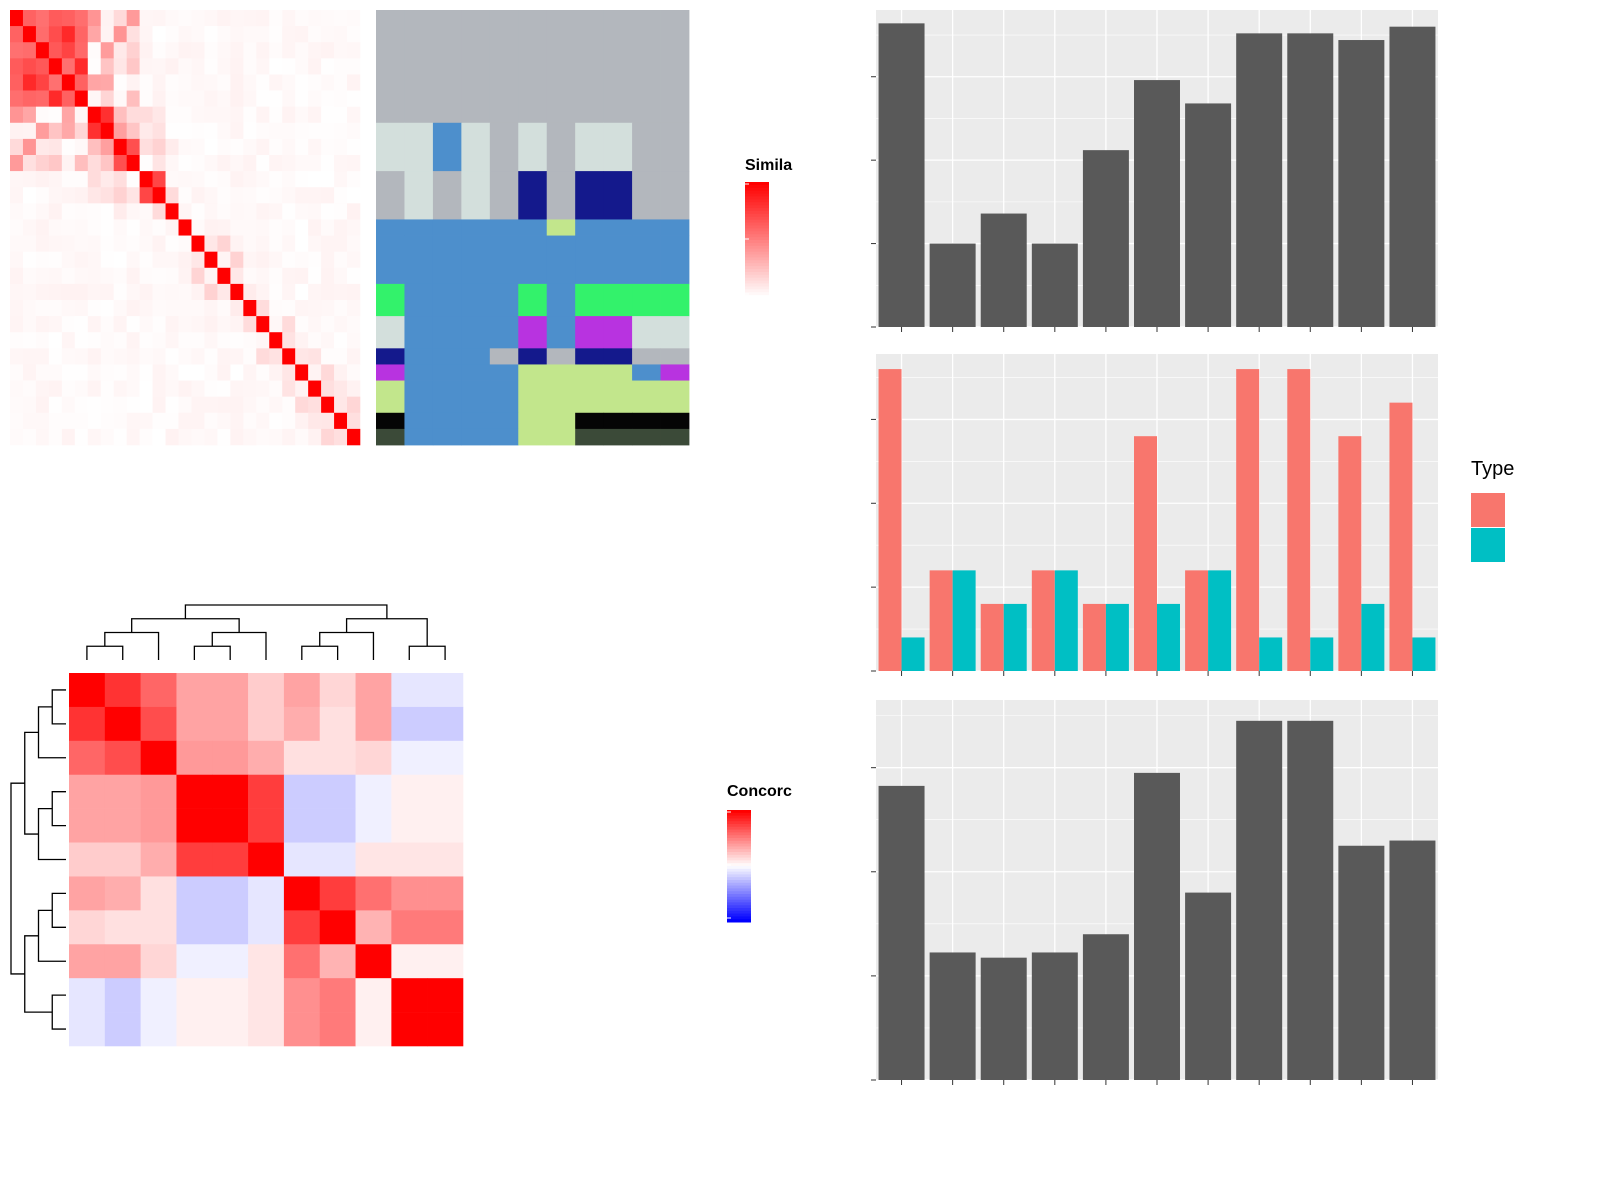  What do you see at coordinates (757, 215) in the screenshot?
I see `similarity-legend-swatch` at bounding box center [757, 215].